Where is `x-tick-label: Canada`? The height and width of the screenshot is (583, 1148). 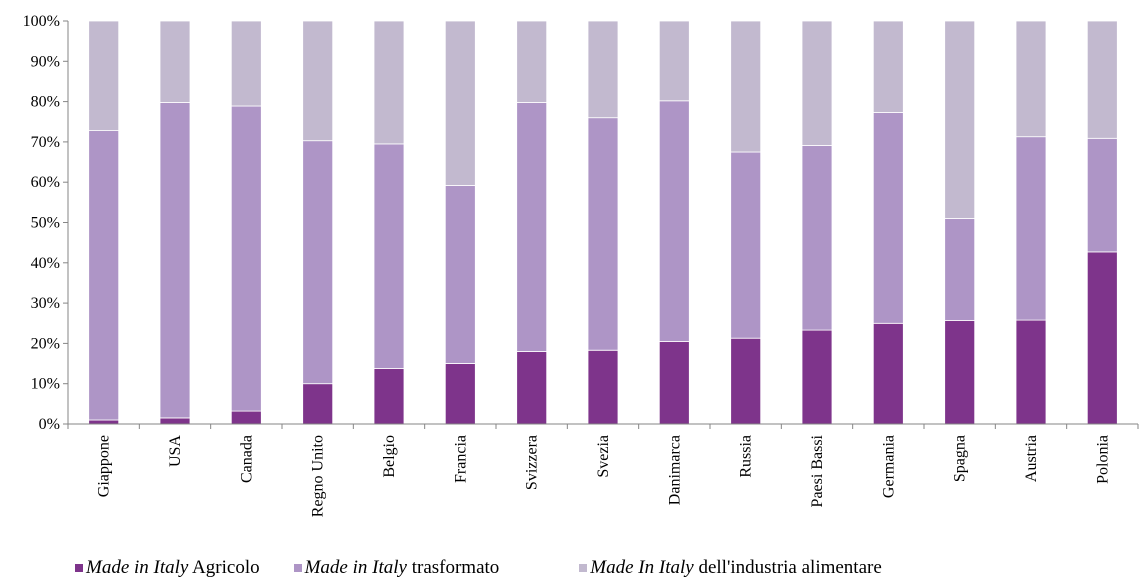 x-tick-label: Canada is located at coordinates (246, 459).